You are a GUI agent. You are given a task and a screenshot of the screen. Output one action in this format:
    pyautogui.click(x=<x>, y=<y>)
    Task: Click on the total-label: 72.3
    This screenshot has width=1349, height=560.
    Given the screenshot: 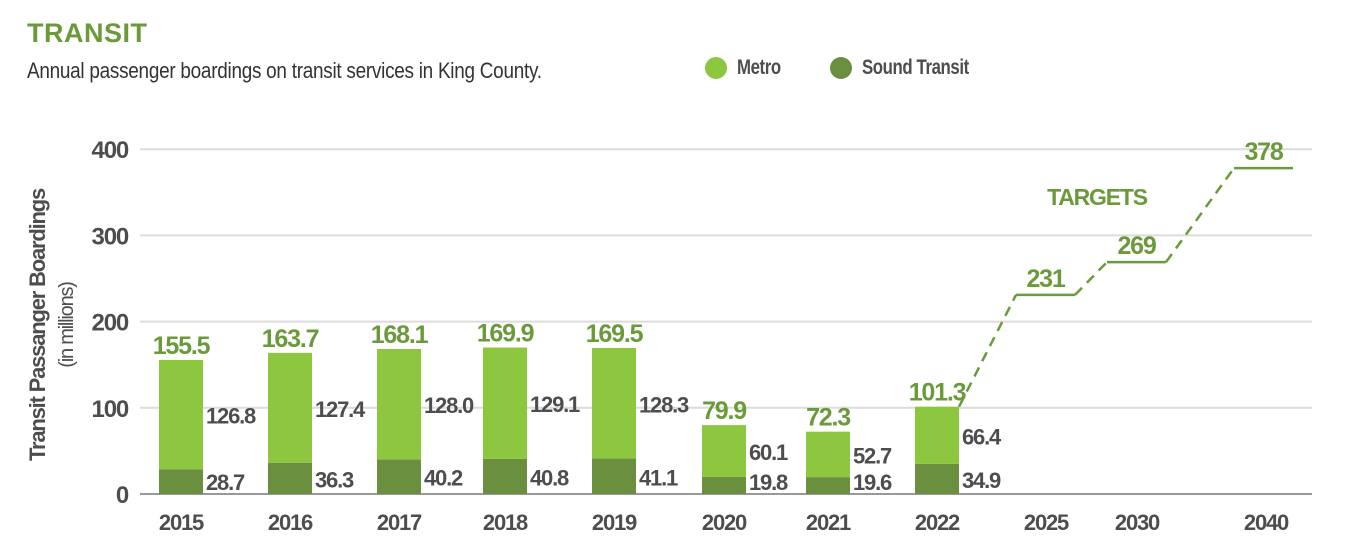 What is the action you would take?
    pyautogui.click(x=828, y=418)
    